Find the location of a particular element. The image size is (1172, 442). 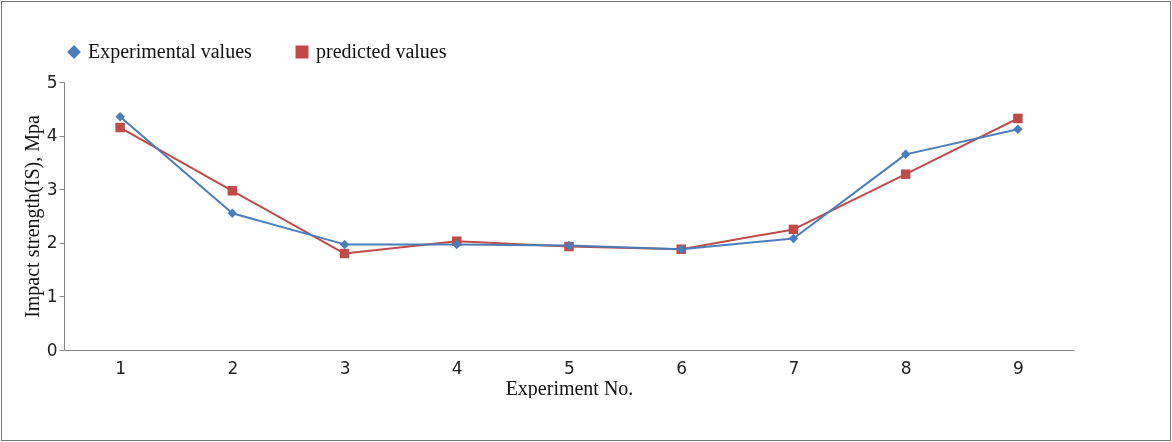

x-tick-label: 7 is located at coordinates (794, 367).